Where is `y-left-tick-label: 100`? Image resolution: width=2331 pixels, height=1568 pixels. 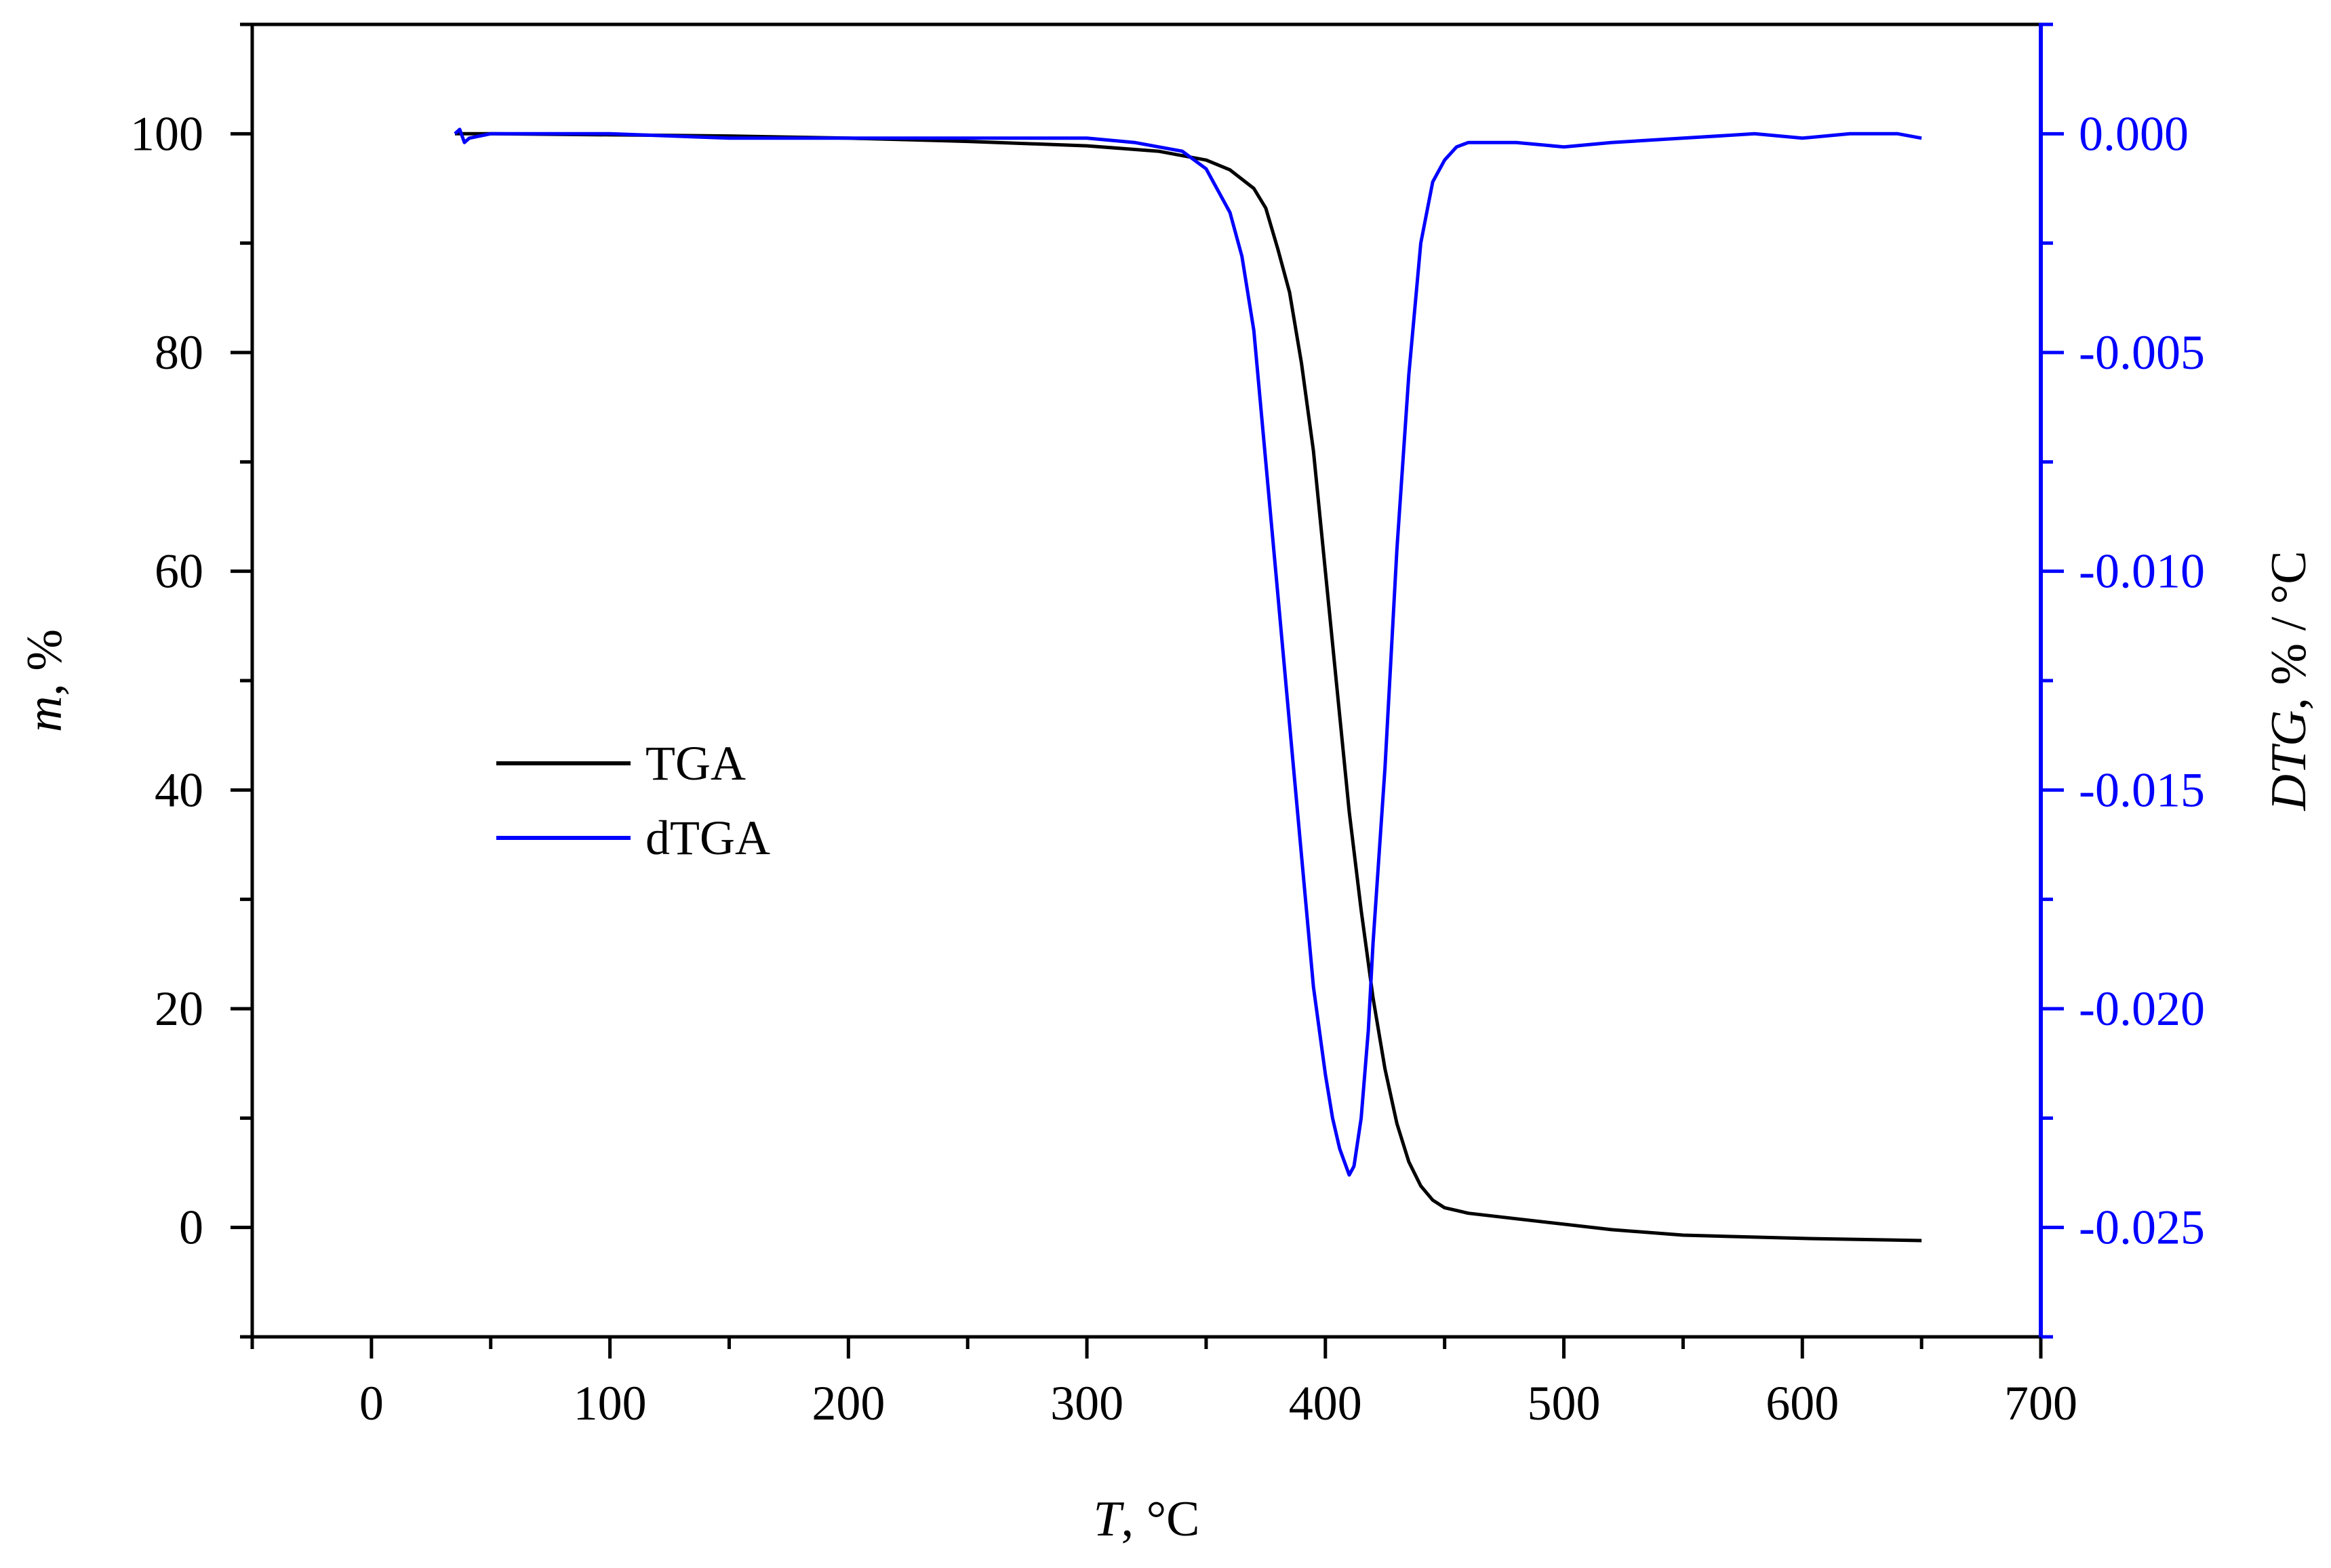 y-left-tick-label: 100 is located at coordinates (166, 134).